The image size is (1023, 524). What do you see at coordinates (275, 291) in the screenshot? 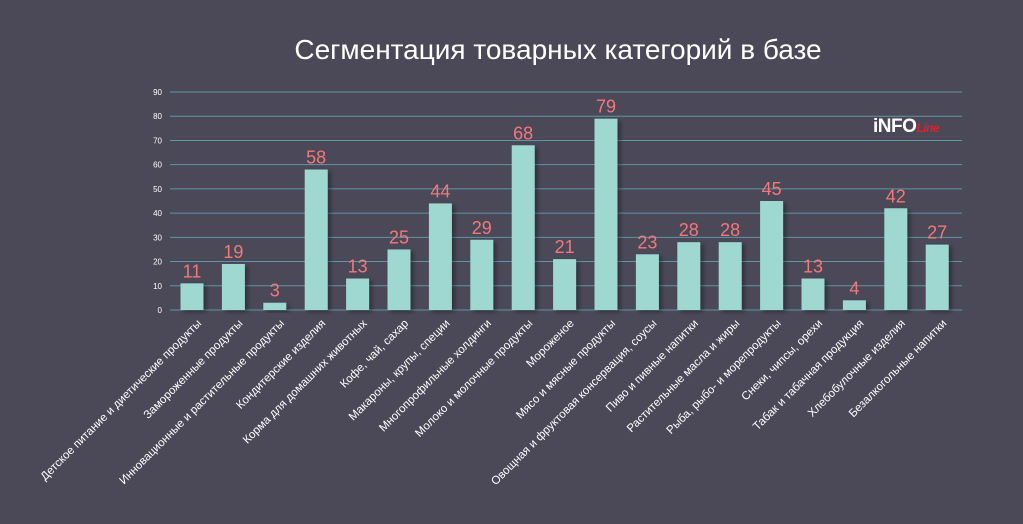
I see `value-label: 3` at bounding box center [275, 291].